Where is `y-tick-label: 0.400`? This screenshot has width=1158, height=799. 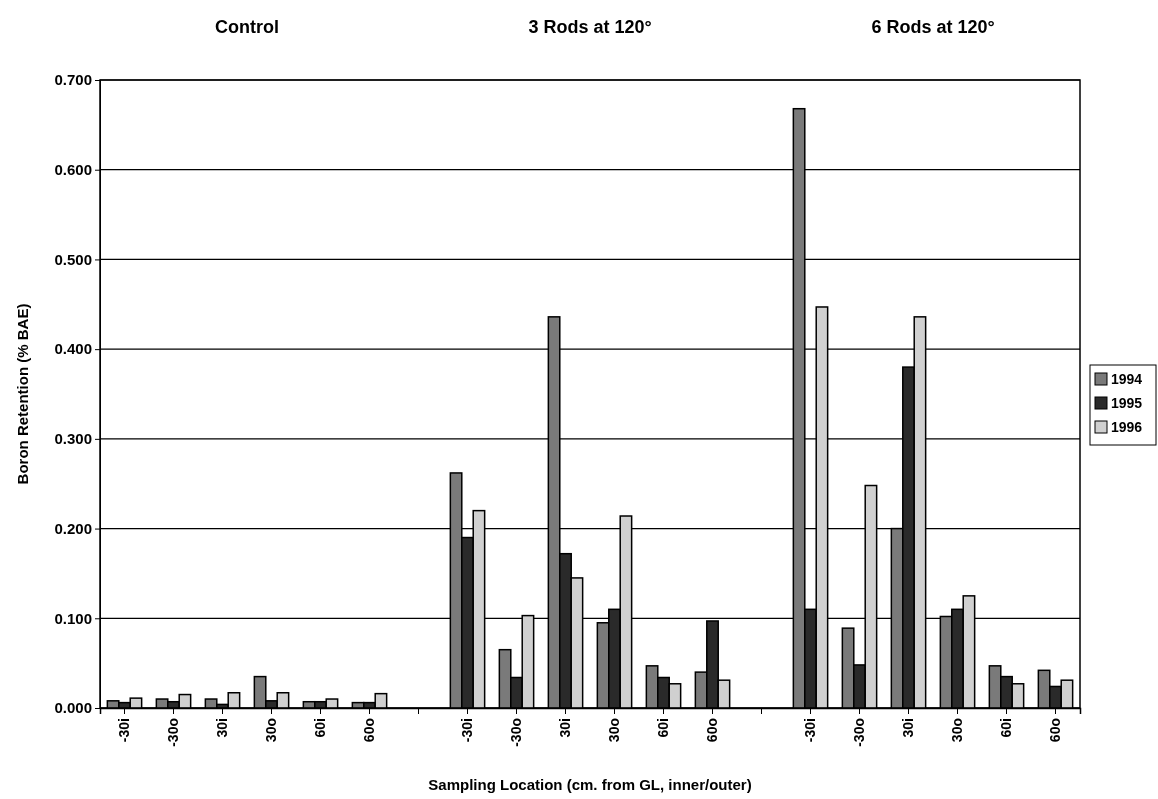 y-tick-label: 0.400 is located at coordinates (73, 349).